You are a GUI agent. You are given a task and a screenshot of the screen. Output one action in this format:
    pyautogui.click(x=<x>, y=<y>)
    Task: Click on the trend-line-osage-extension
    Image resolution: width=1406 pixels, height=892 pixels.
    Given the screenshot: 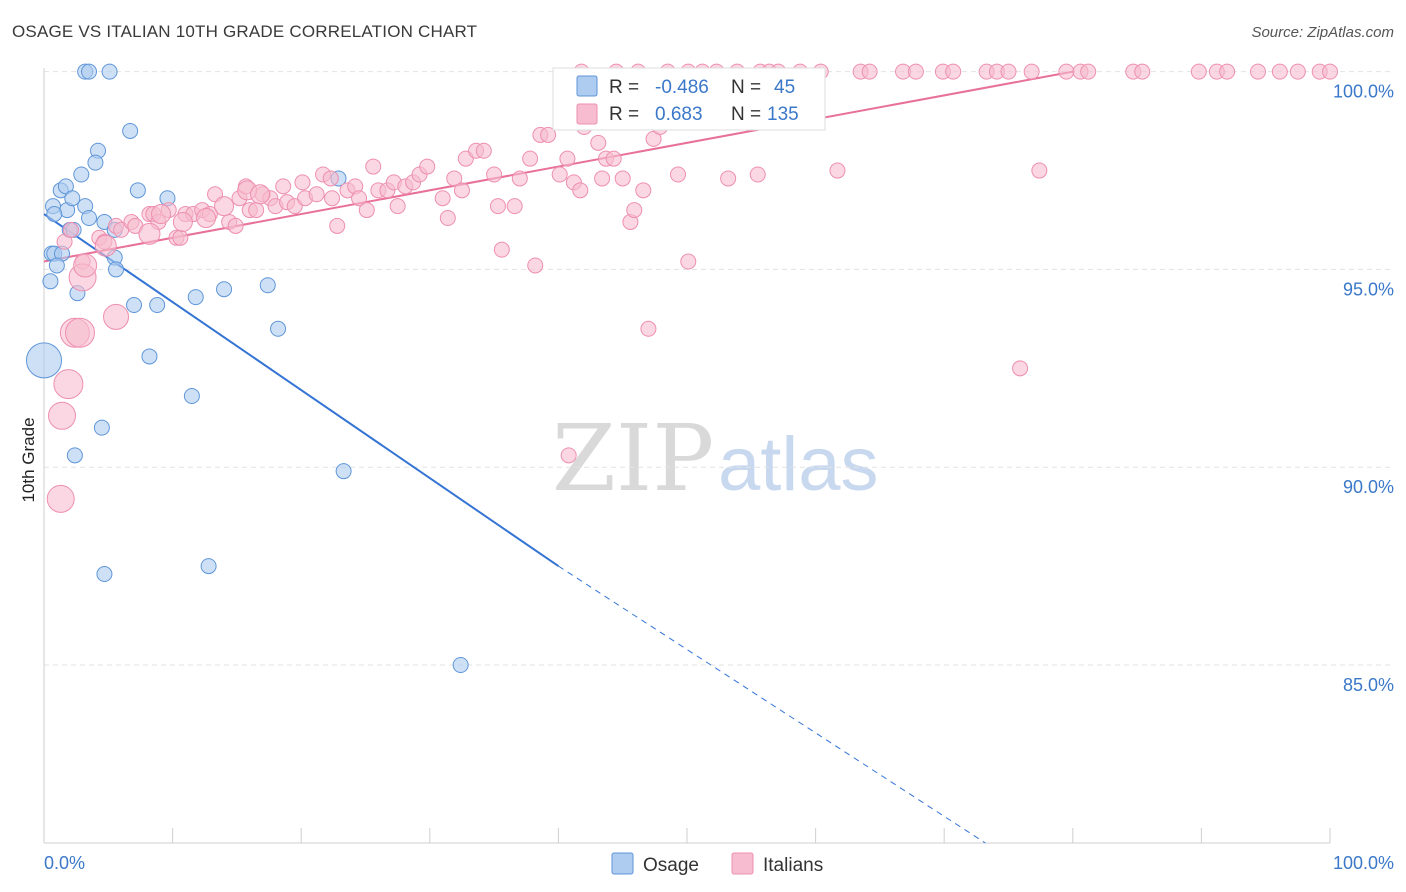 What is the action you would take?
    pyautogui.click(x=772, y=704)
    